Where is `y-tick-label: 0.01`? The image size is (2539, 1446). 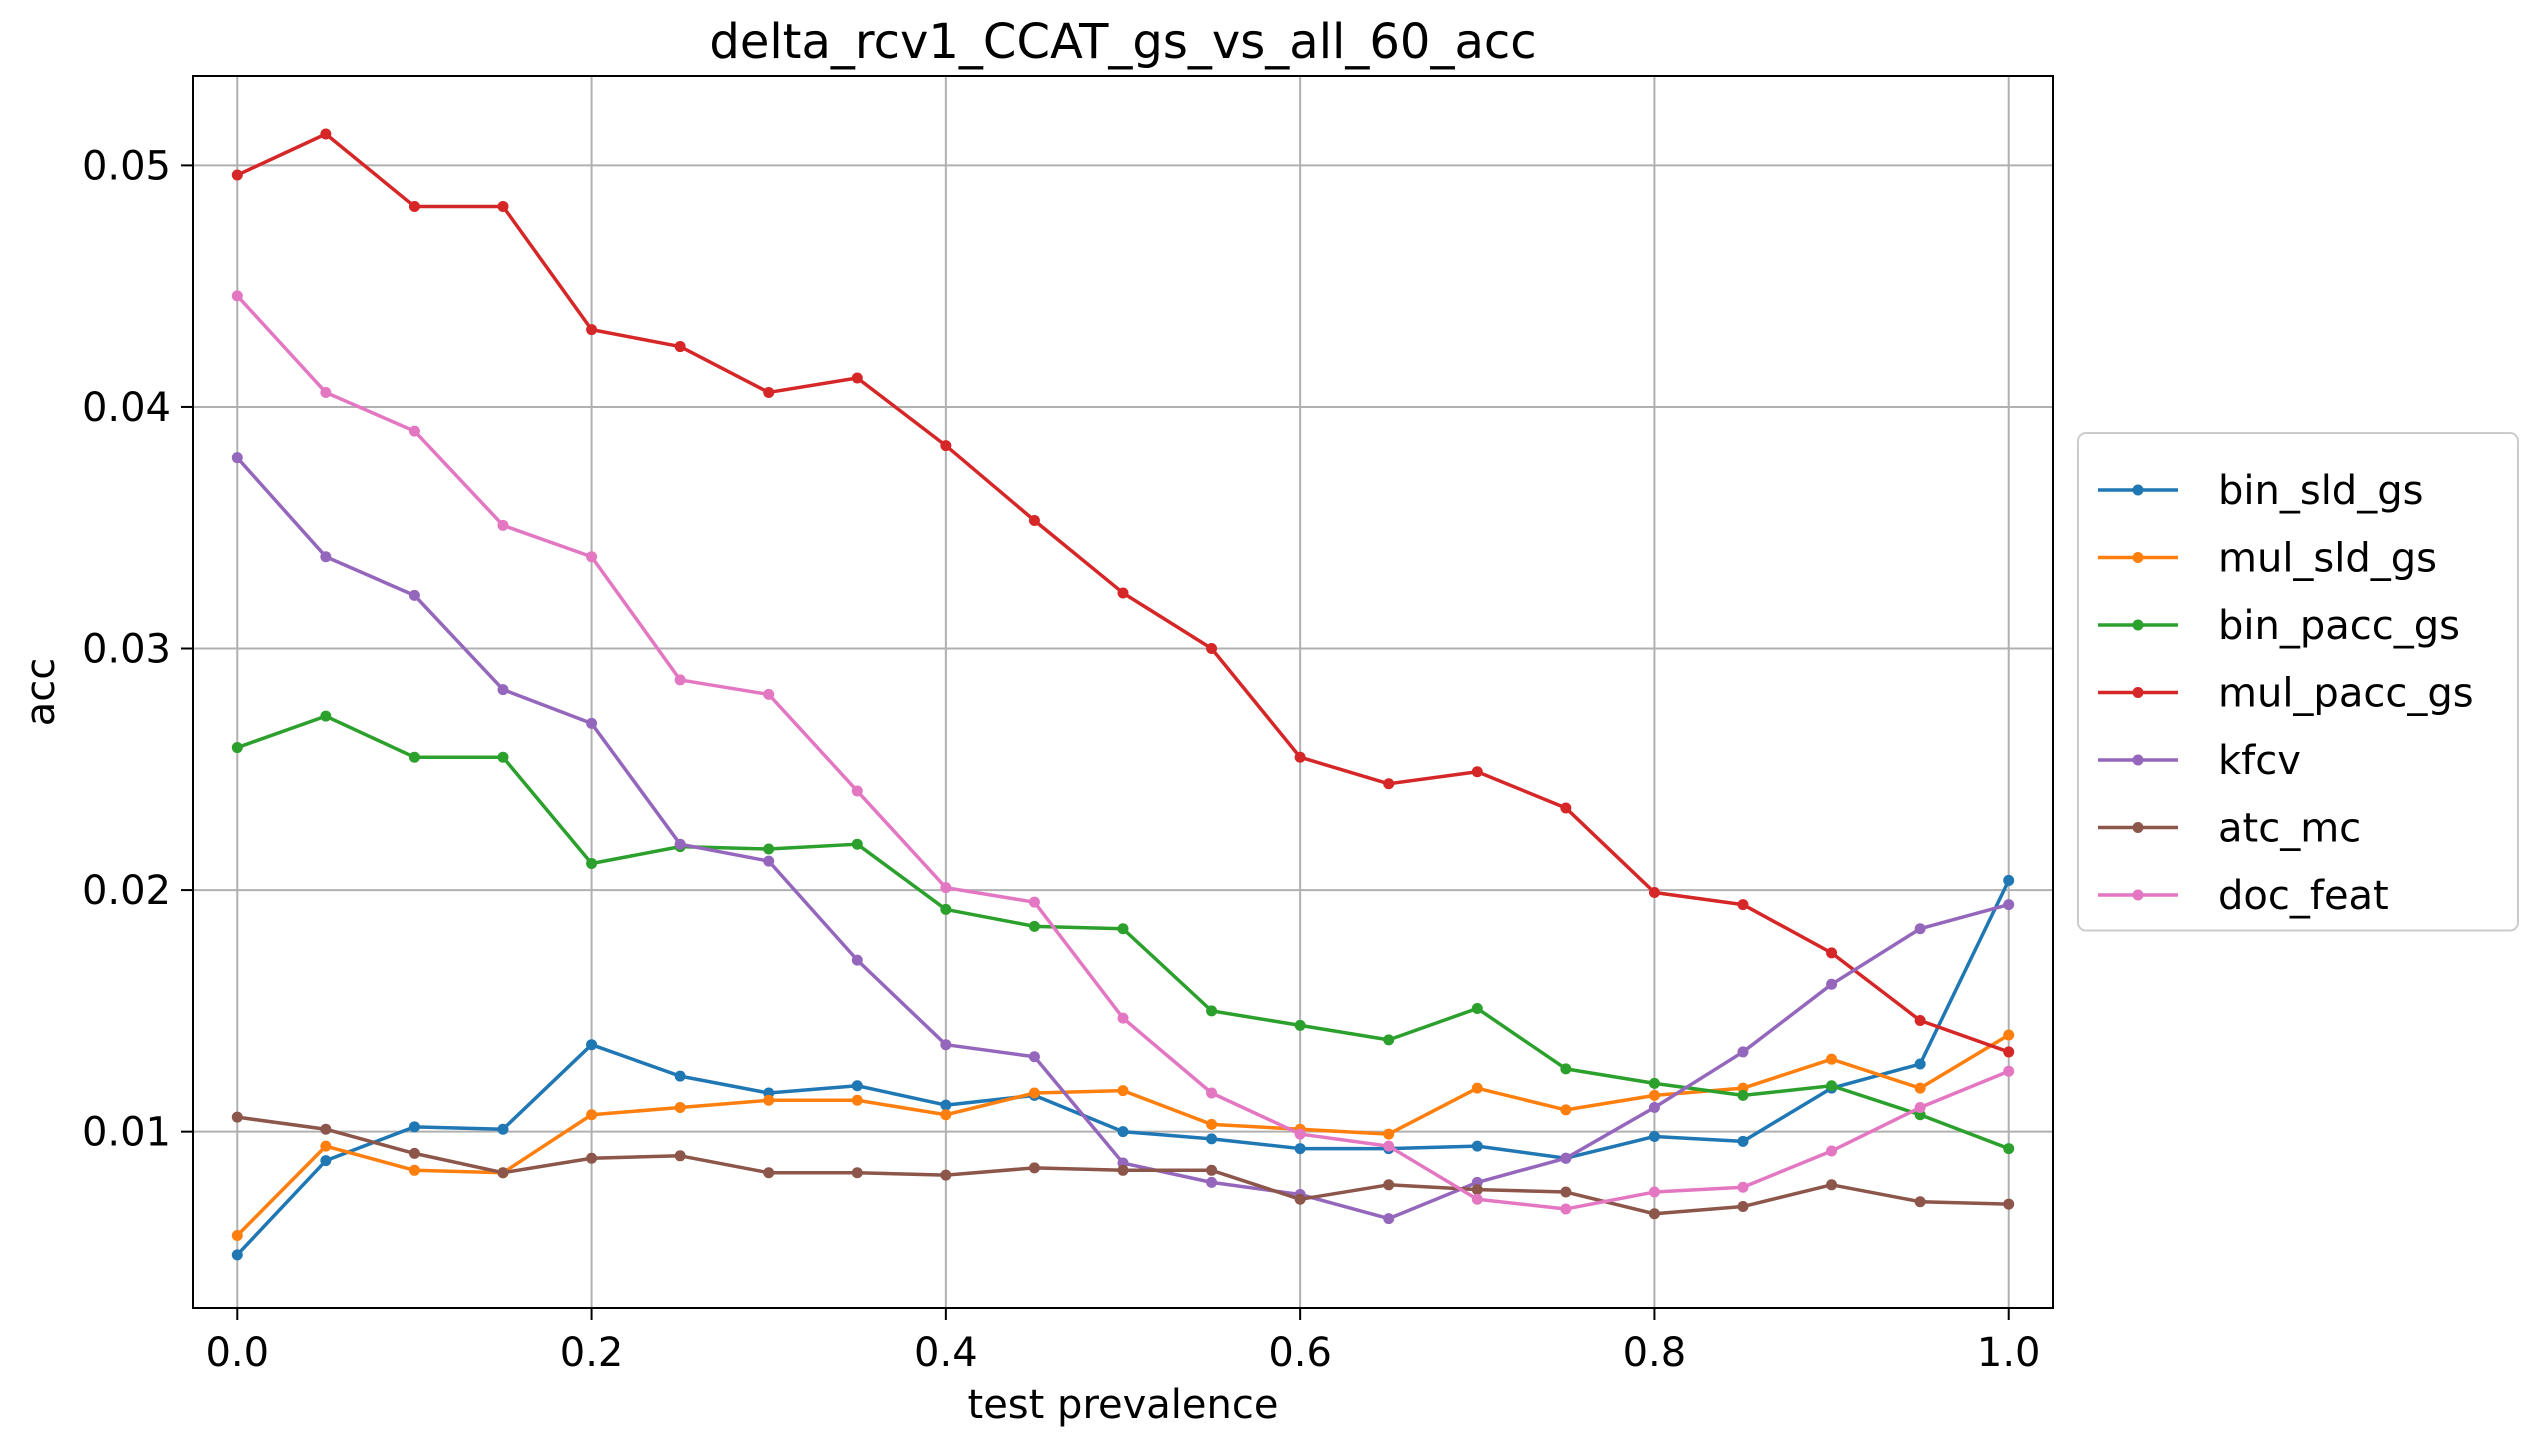
y-tick-label: 0.01 is located at coordinates (126, 1133).